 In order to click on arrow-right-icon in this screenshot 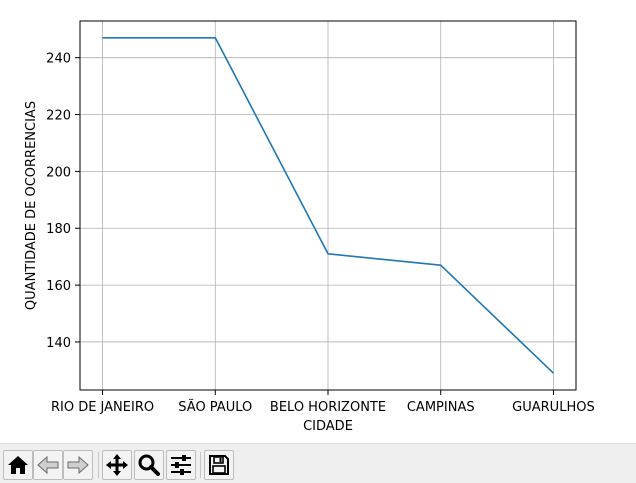, I will do `click(78, 465)`.